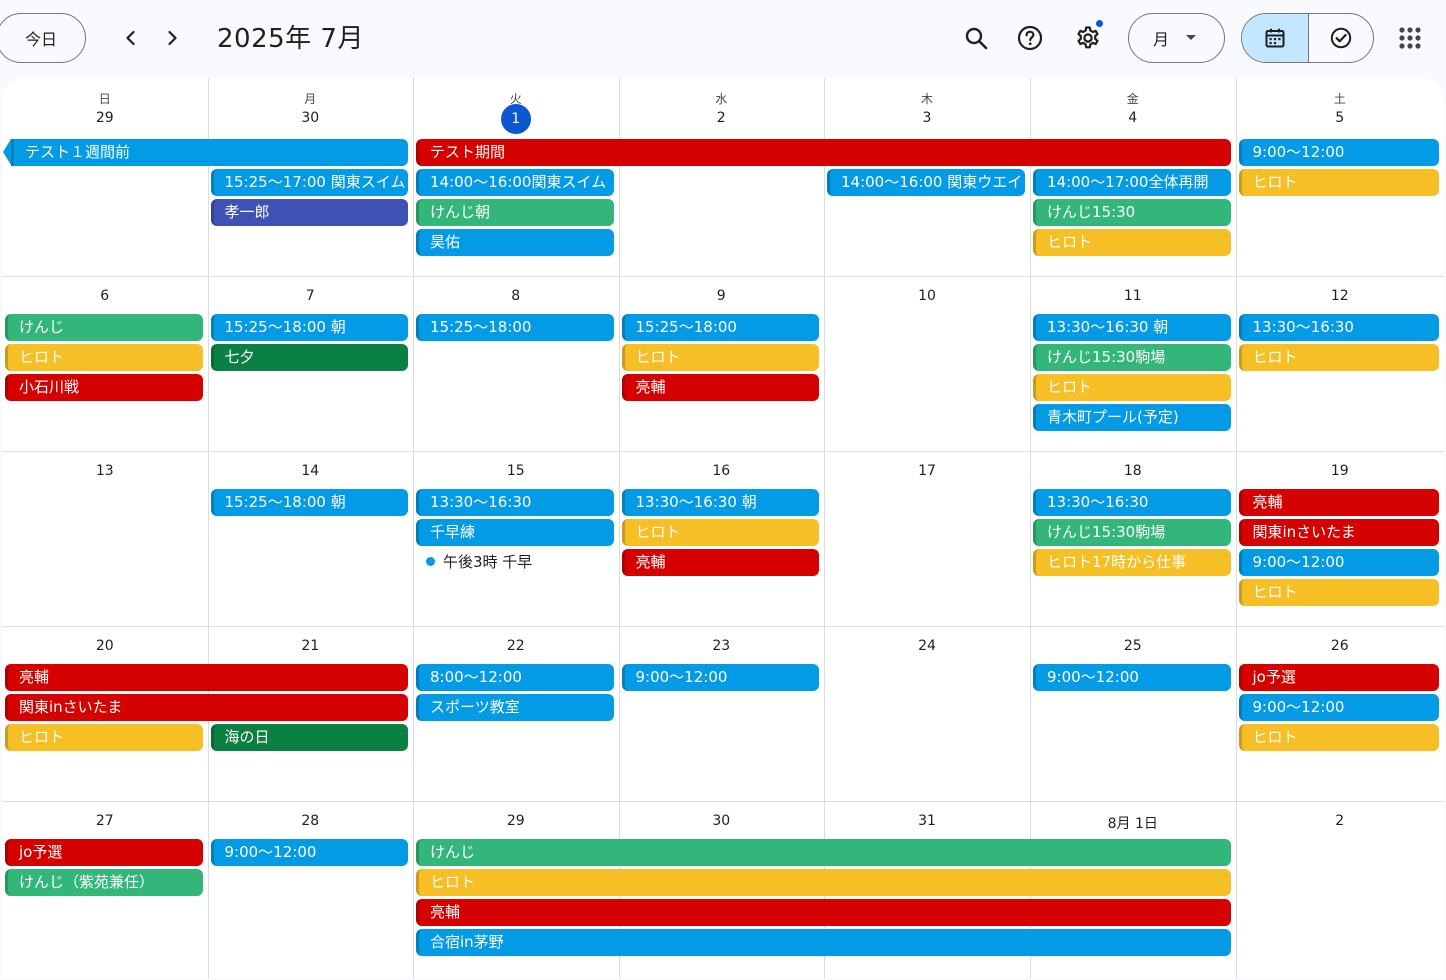  Describe the element at coordinates (104, 387) in the screenshot. I see `event-chip: 小石川戦` at that location.